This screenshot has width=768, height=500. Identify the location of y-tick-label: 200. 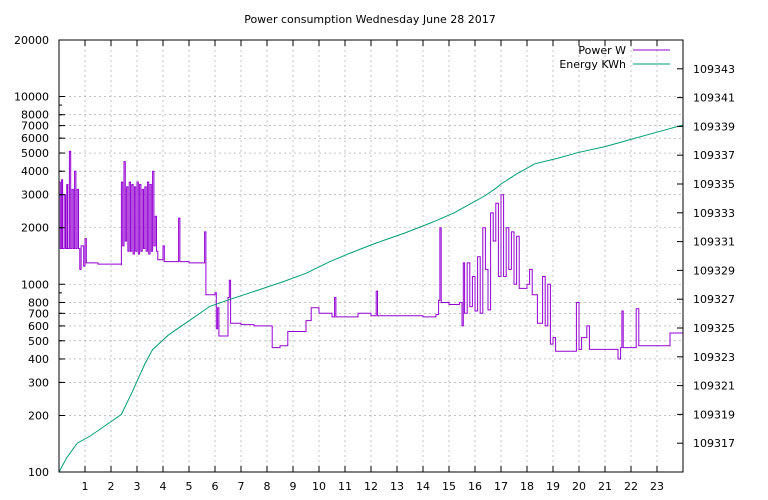
(38, 415).